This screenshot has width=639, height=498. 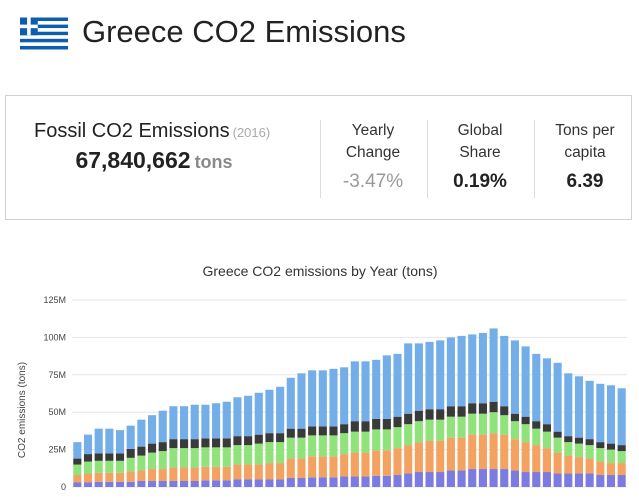 What do you see at coordinates (44, 33) in the screenshot?
I see `greece-flag-icon` at bounding box center [44, 33].